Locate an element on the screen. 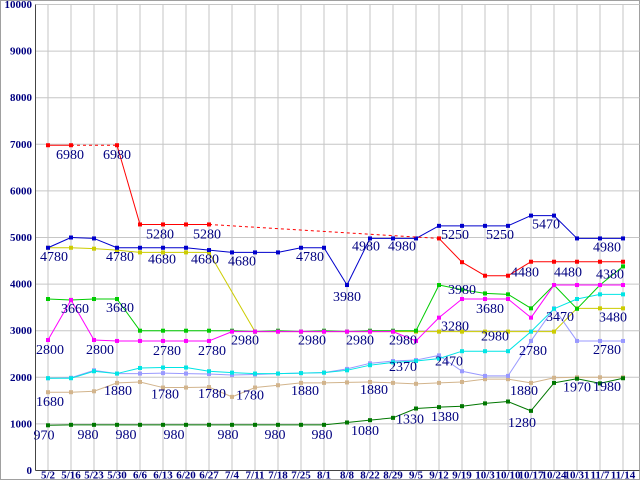 This screenshot has height=480, width=640. y-axis-tick-label: 0 is located at coordinates (30, 471).